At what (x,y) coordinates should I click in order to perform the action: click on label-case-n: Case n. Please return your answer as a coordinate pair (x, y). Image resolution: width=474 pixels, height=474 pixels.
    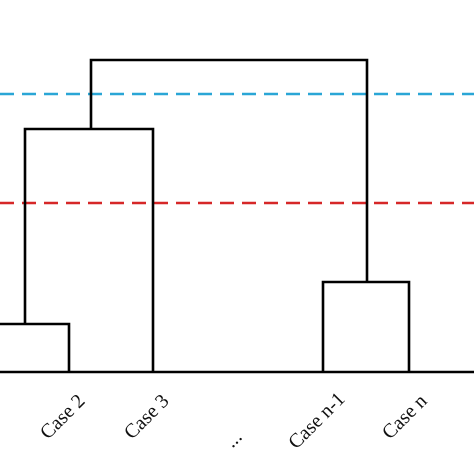
    Looking at the image, I should click on (405, 417).